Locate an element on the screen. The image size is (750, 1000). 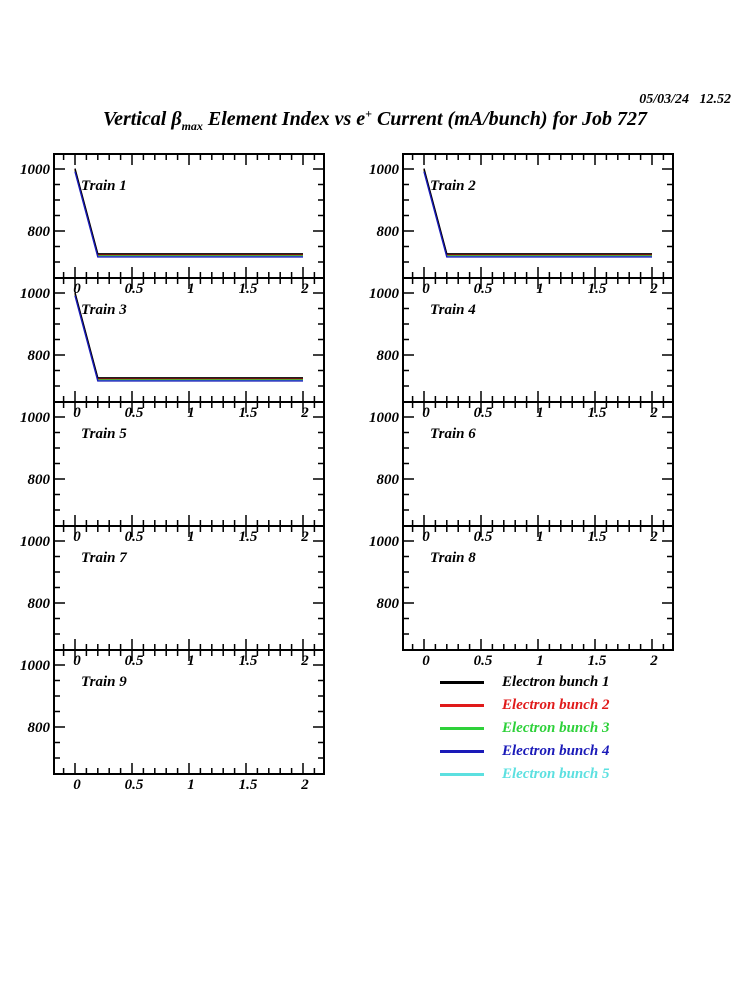
train-label: Train 2 is located at coordinates (453, 186).